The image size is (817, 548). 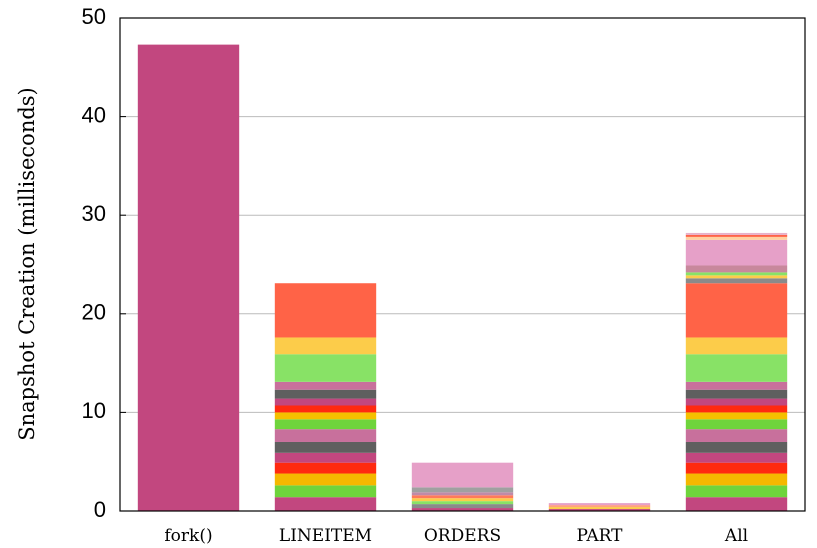 What do you see at coordinates (188, 536) in the screenshot?
I see `x-tick-label: fork()` at bounding box center [188, 536].